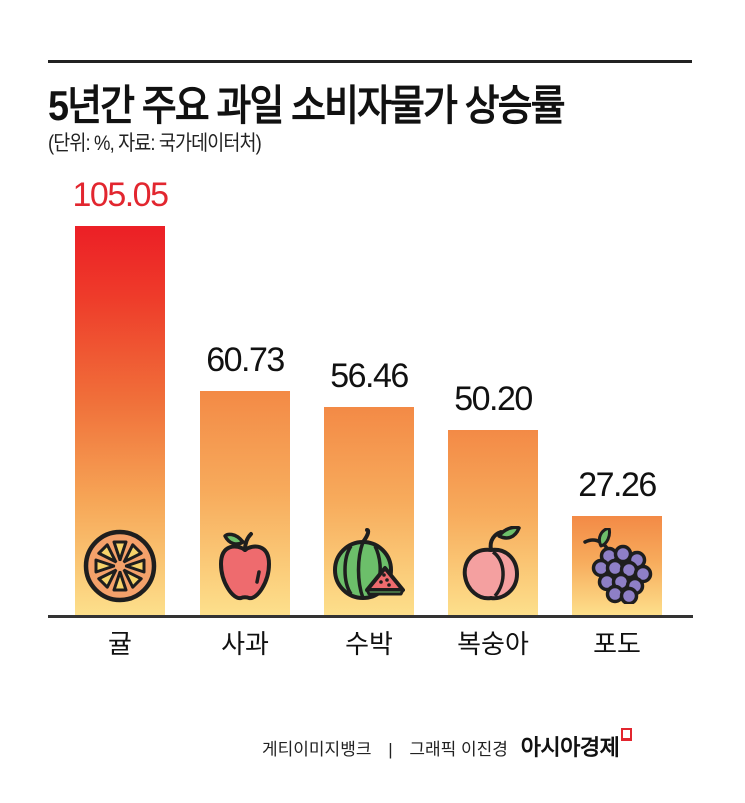  I want to click on category-label: 포도, so click(617, 644).